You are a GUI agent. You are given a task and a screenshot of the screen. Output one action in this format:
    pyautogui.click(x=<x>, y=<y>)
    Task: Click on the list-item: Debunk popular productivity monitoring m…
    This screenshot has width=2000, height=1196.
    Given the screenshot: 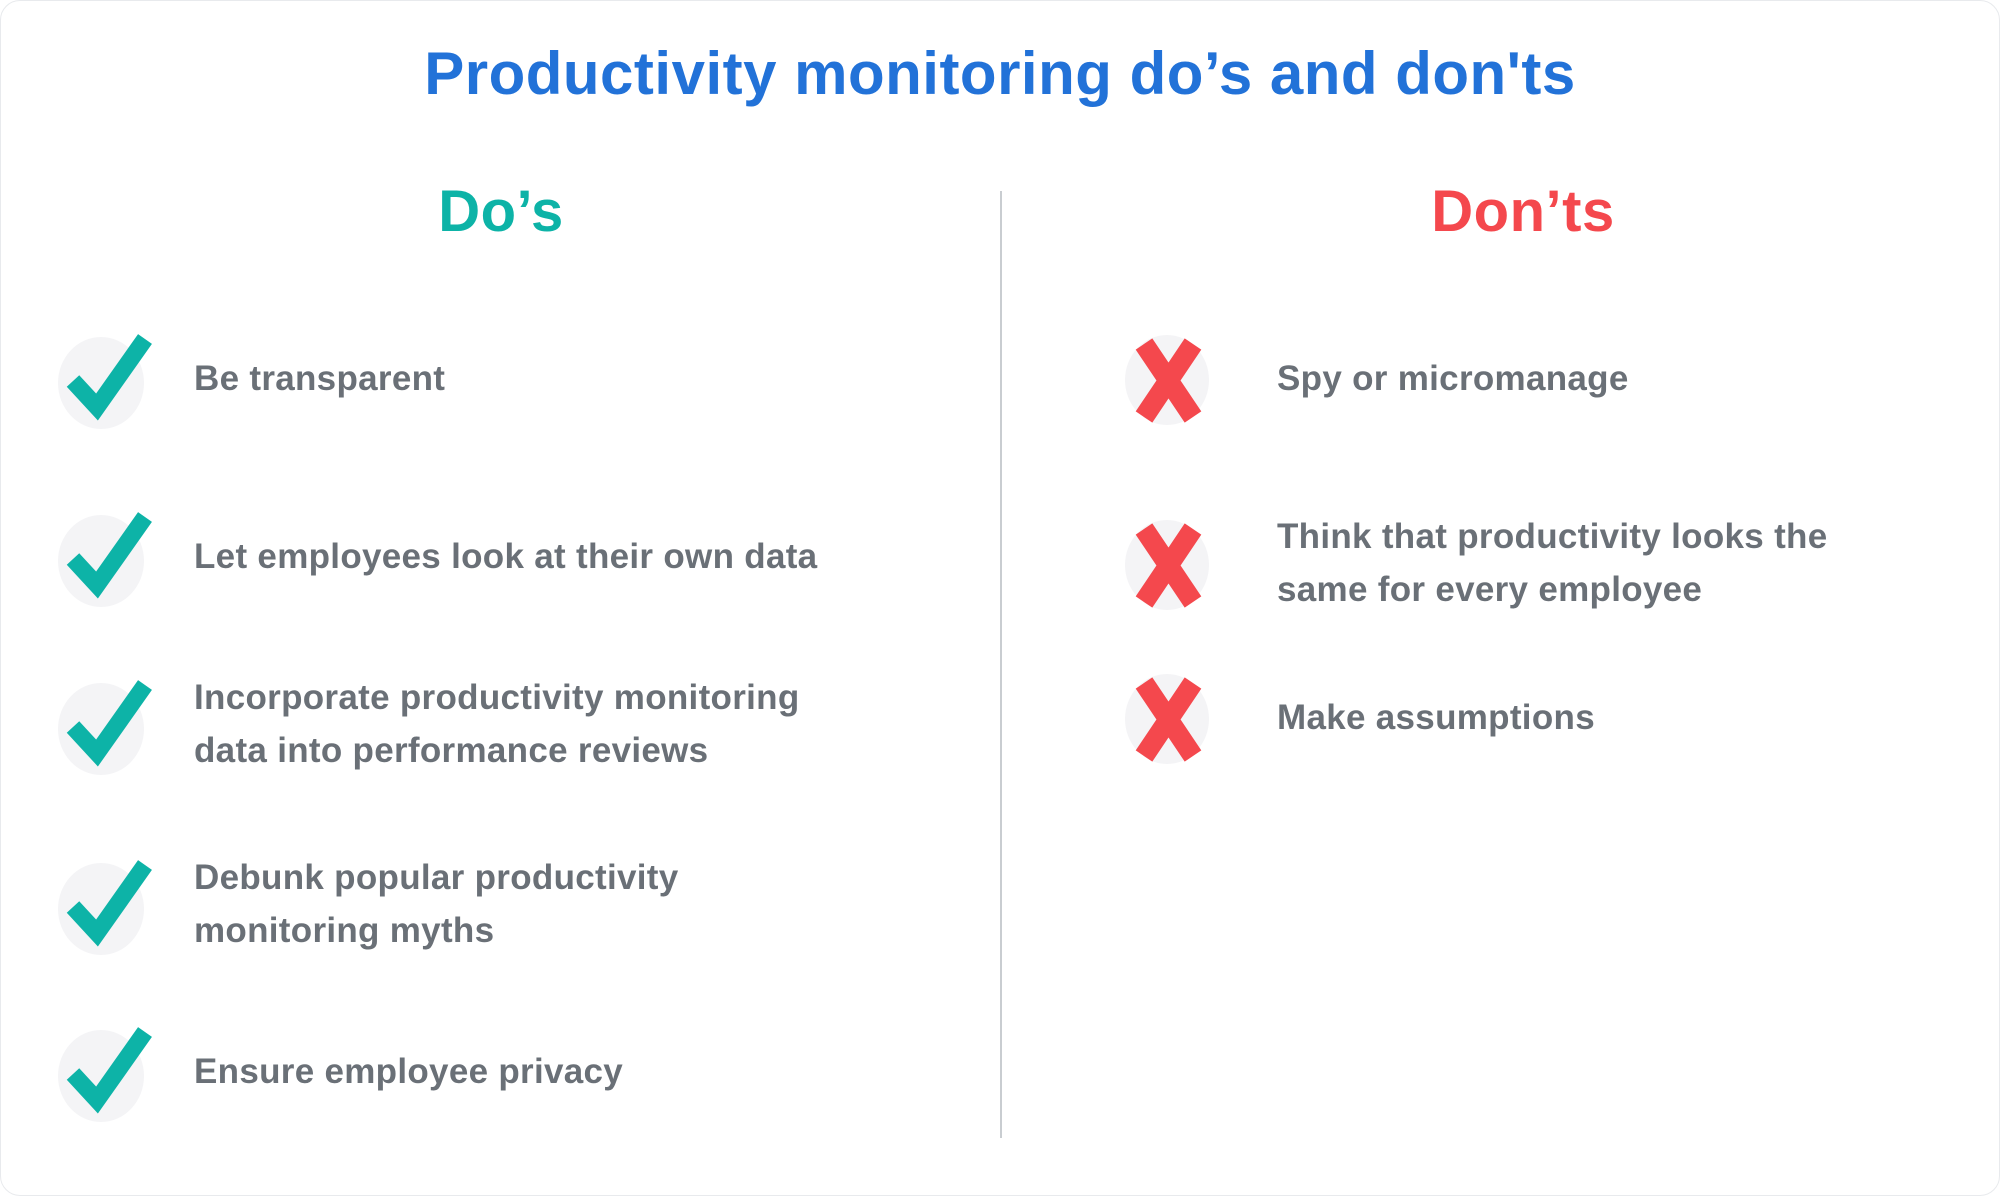 What is the action you would take?
    pyautogui.click(x=367, y=904)
    